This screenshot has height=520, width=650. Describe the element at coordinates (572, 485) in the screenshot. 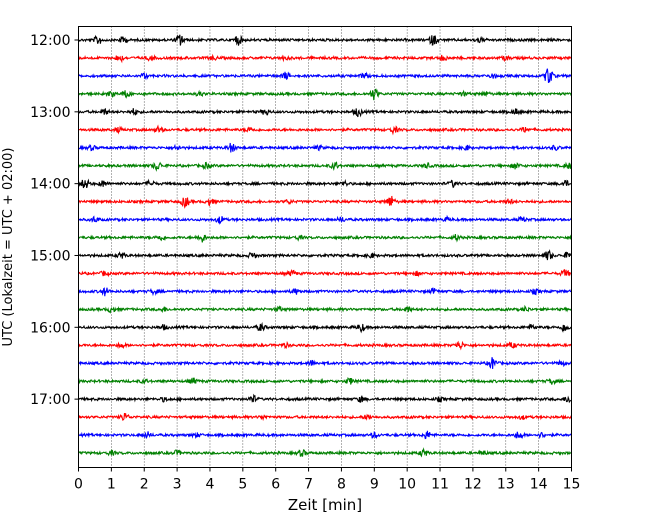

I see `x-tick-label: 15` at that location.